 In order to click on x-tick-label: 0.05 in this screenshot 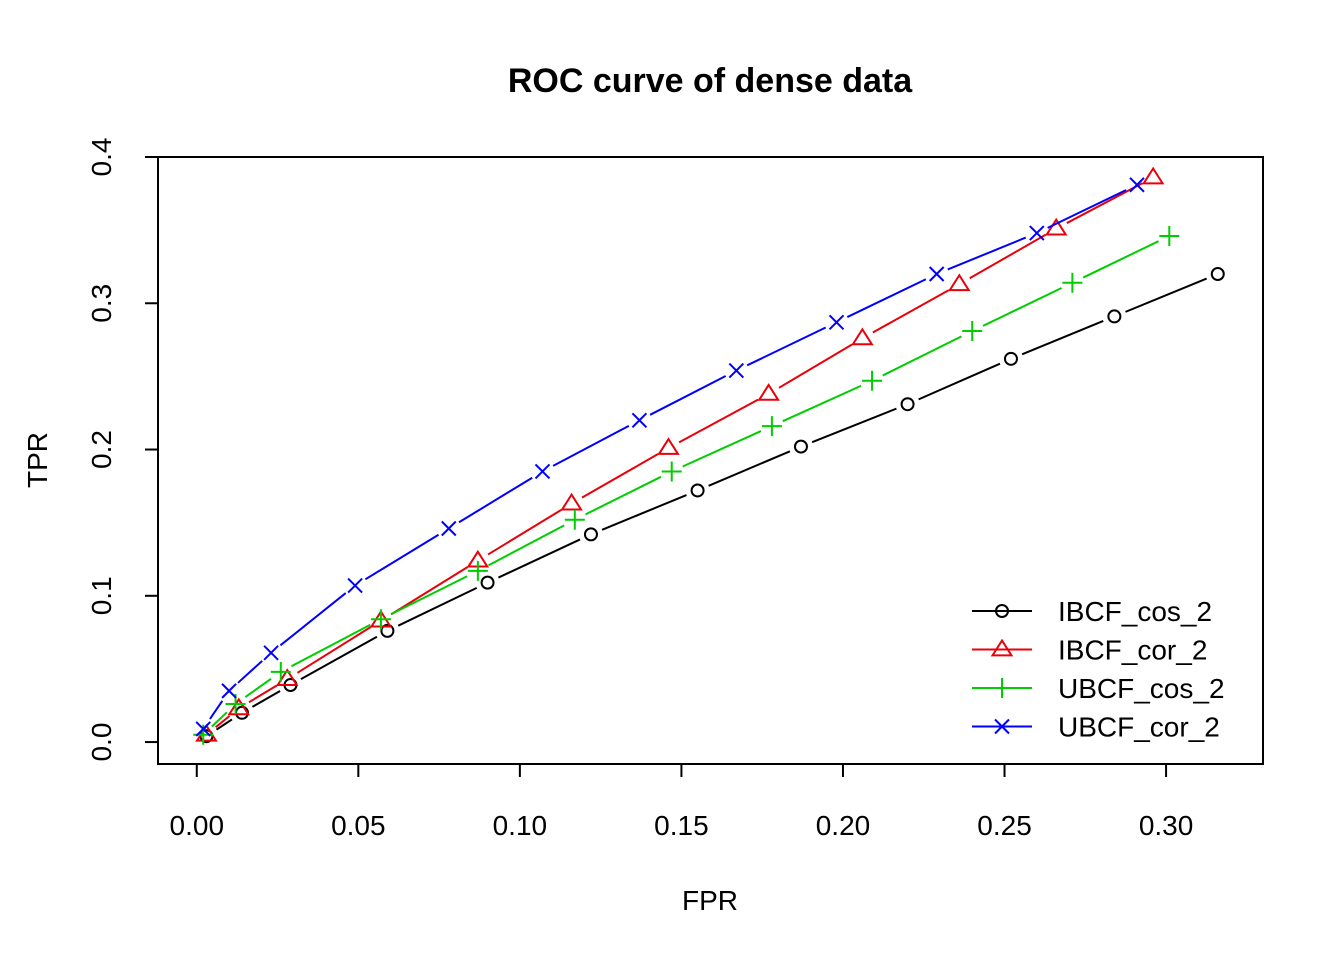, I will do `click(358, 825)`.